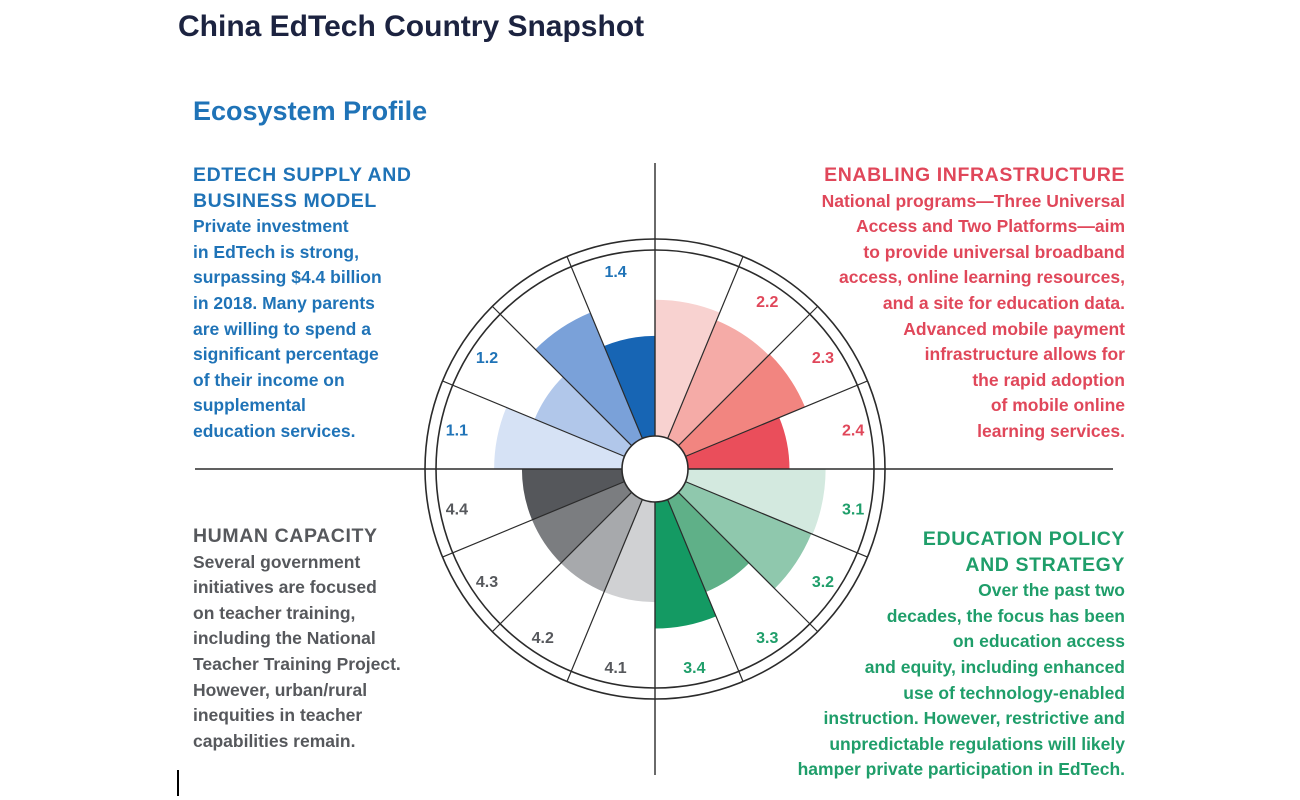 The image size is (1300, 800). Describe the element at coordinates (457, 431) in the screenshot. I see `wheel-label-1-1: 1.1` at that location.